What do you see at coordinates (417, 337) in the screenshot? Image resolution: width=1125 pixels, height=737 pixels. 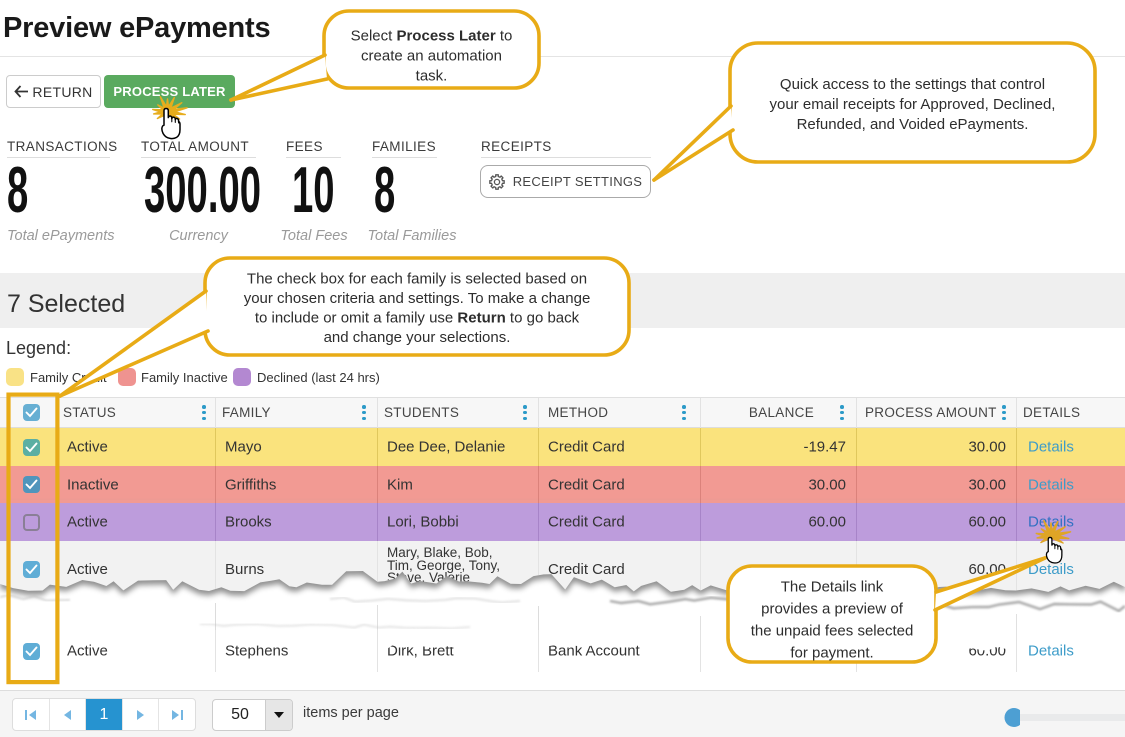 I see `svg-text: and change your selections.` at bounding box center [417, 337].